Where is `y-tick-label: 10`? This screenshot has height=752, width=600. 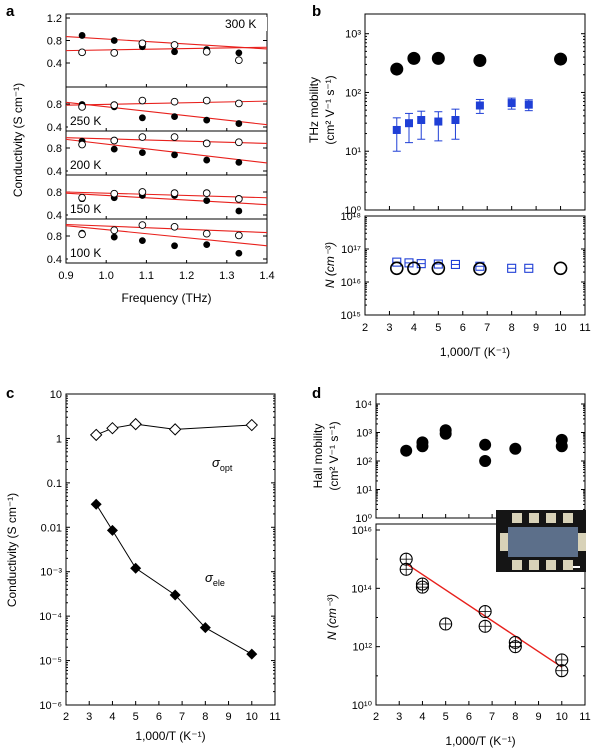 y-tick-label: 10 is located at coordinates (56, 395).